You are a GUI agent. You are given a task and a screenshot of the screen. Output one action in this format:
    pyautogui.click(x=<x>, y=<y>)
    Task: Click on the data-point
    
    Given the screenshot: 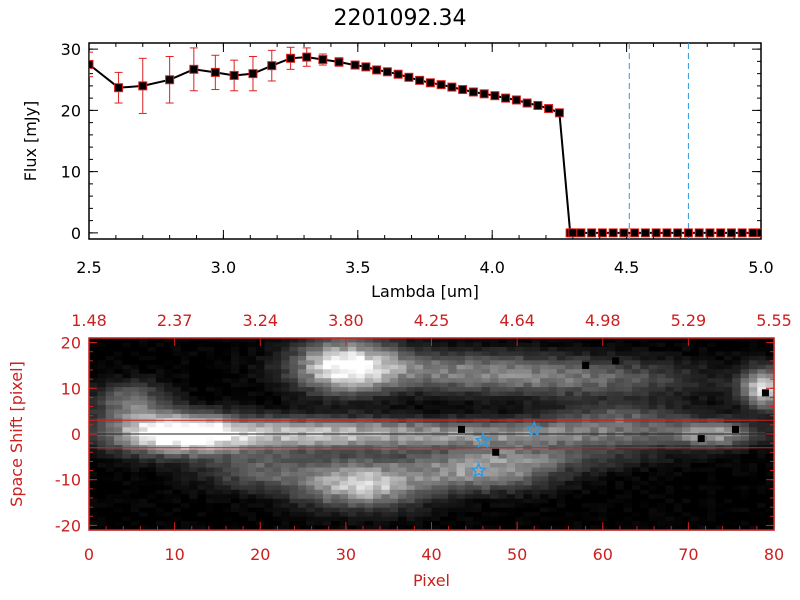 What is the action you would take?
    pyautogui.click(x=731, y=233)
    